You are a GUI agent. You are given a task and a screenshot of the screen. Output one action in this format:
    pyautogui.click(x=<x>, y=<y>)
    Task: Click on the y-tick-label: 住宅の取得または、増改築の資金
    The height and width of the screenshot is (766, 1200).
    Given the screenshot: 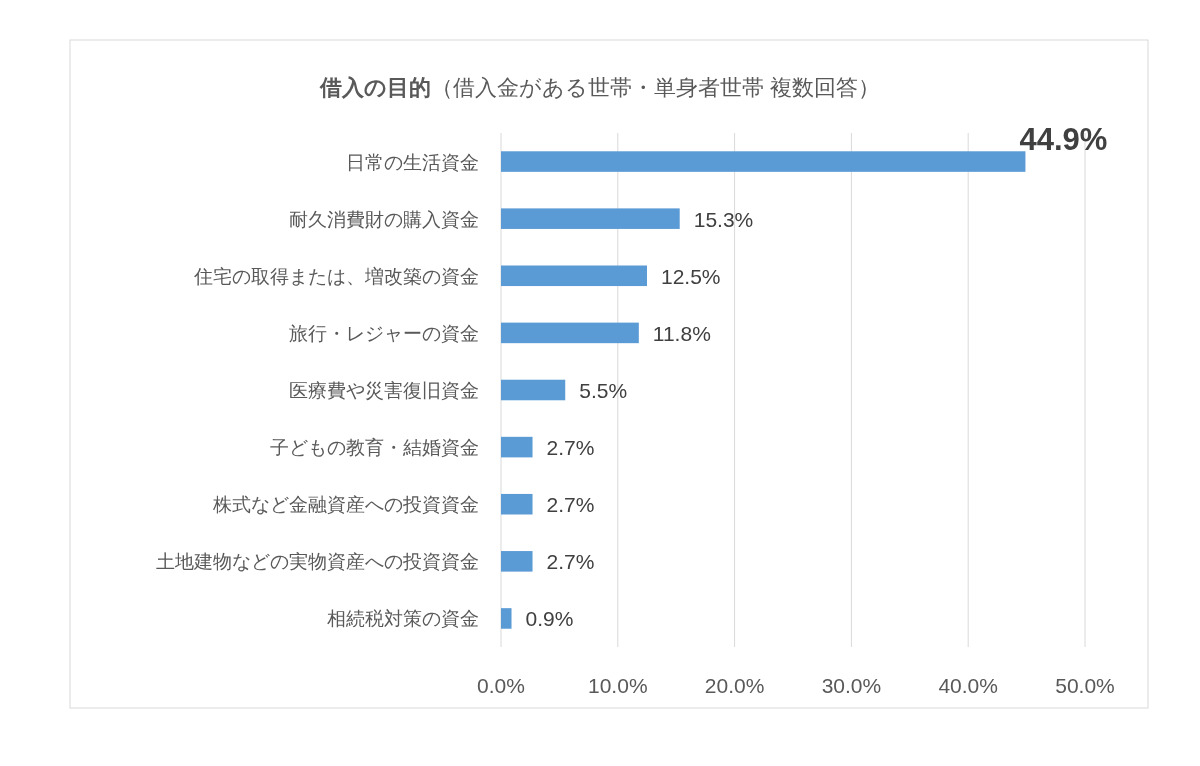 What is the action you would take?
    pyautogui.click(x=336, y=276)
    